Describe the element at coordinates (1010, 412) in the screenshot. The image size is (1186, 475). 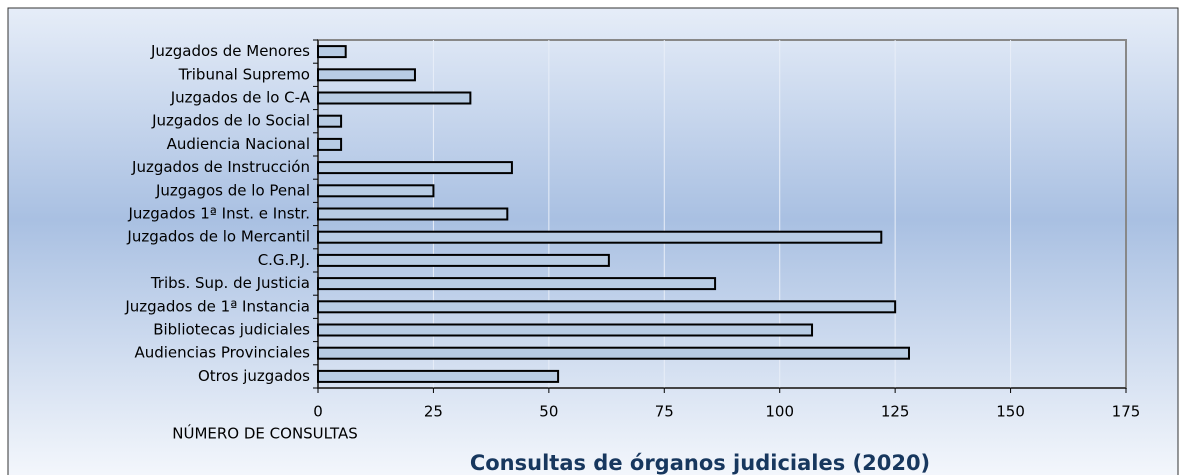
I see `x-tick-label: 150` at that location.